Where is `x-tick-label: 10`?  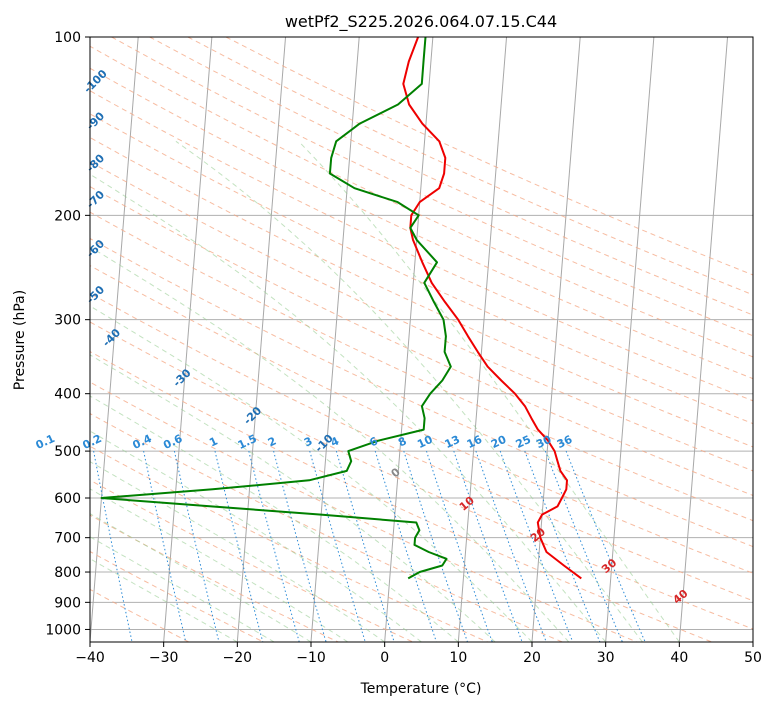
x-tick-label: 10 is located at coordinates (458, 658).